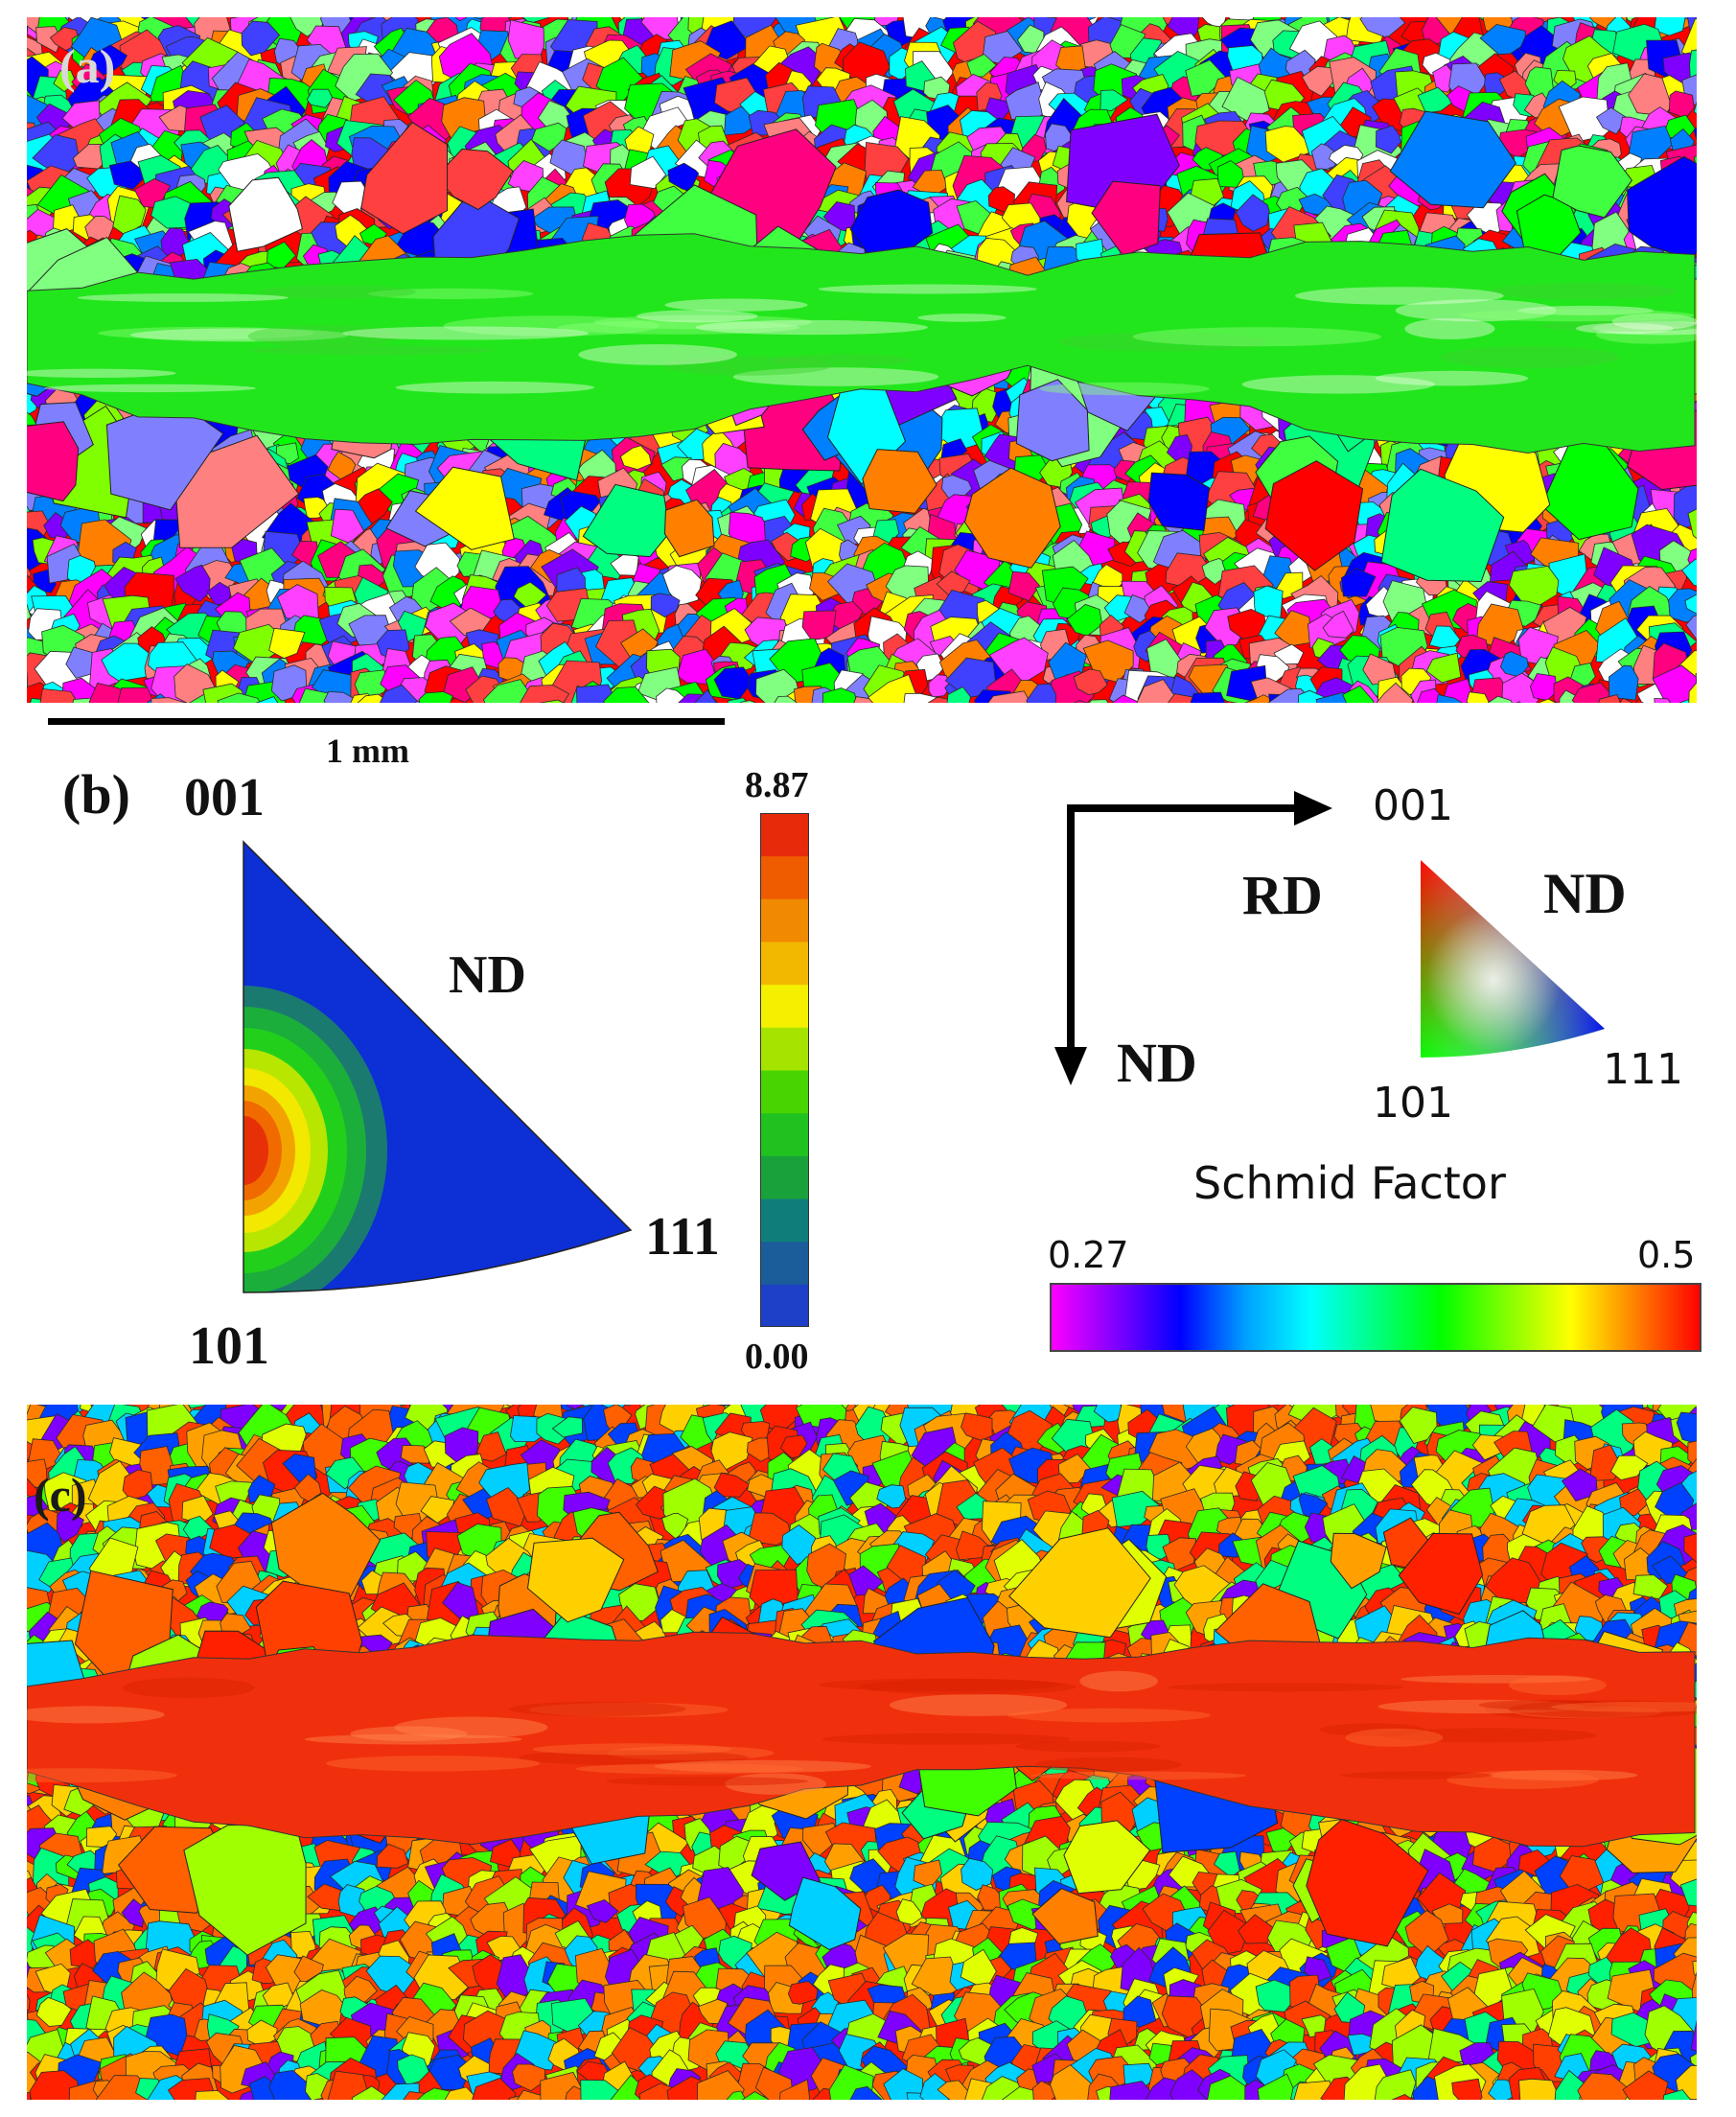 This screenshot has width=1736, height=2117. I want to click on schmid-factor-gradient, so click(1375, 1318).